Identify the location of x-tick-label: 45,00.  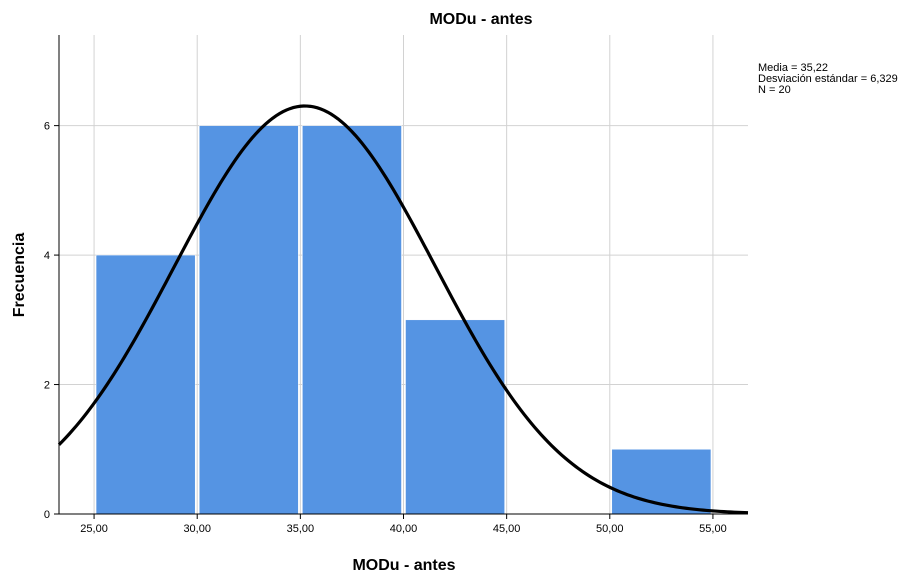
(507, 529).